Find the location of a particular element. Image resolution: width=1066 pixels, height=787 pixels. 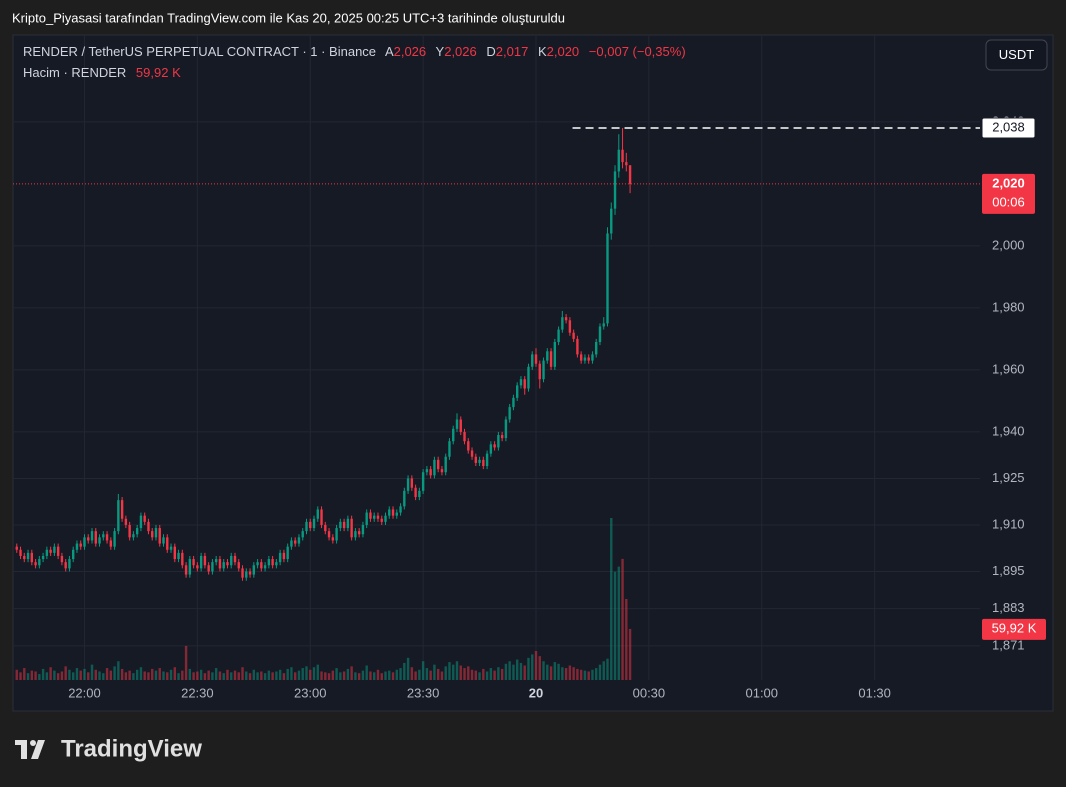

countdown-label: 00:06 is located at coordinates (1008, 201).